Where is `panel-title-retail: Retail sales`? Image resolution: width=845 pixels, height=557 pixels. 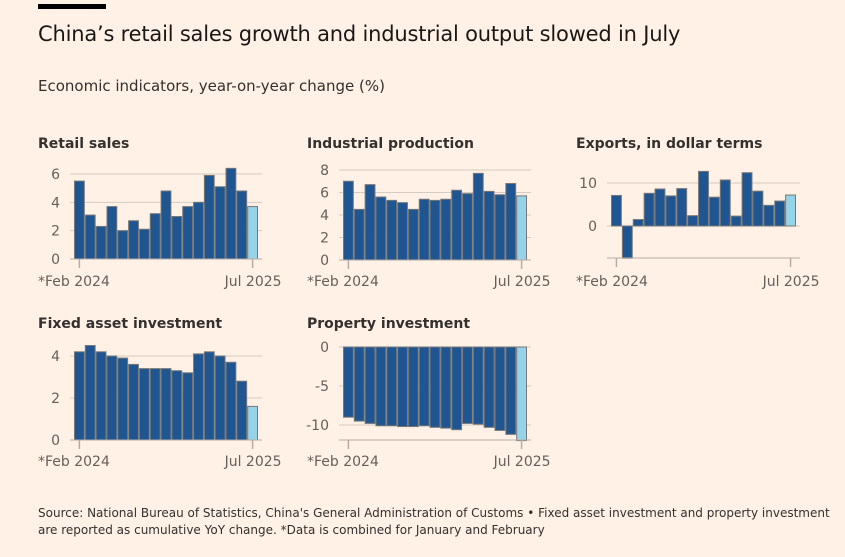
panel-title-retail: Retail sales is located at coordinates (84, 144).